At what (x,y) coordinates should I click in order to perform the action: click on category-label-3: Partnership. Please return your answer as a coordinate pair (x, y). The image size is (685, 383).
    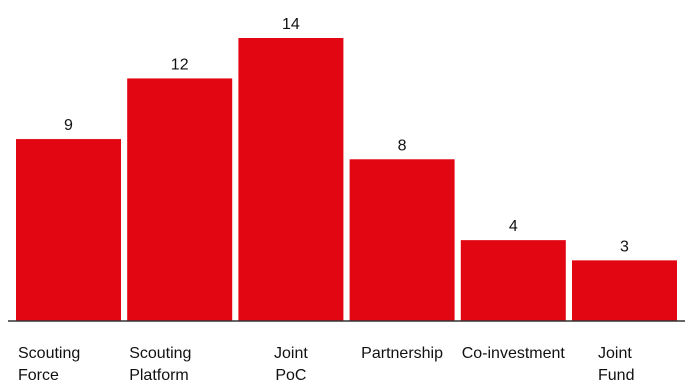
    Looking at the image, I should click on (402, 353).